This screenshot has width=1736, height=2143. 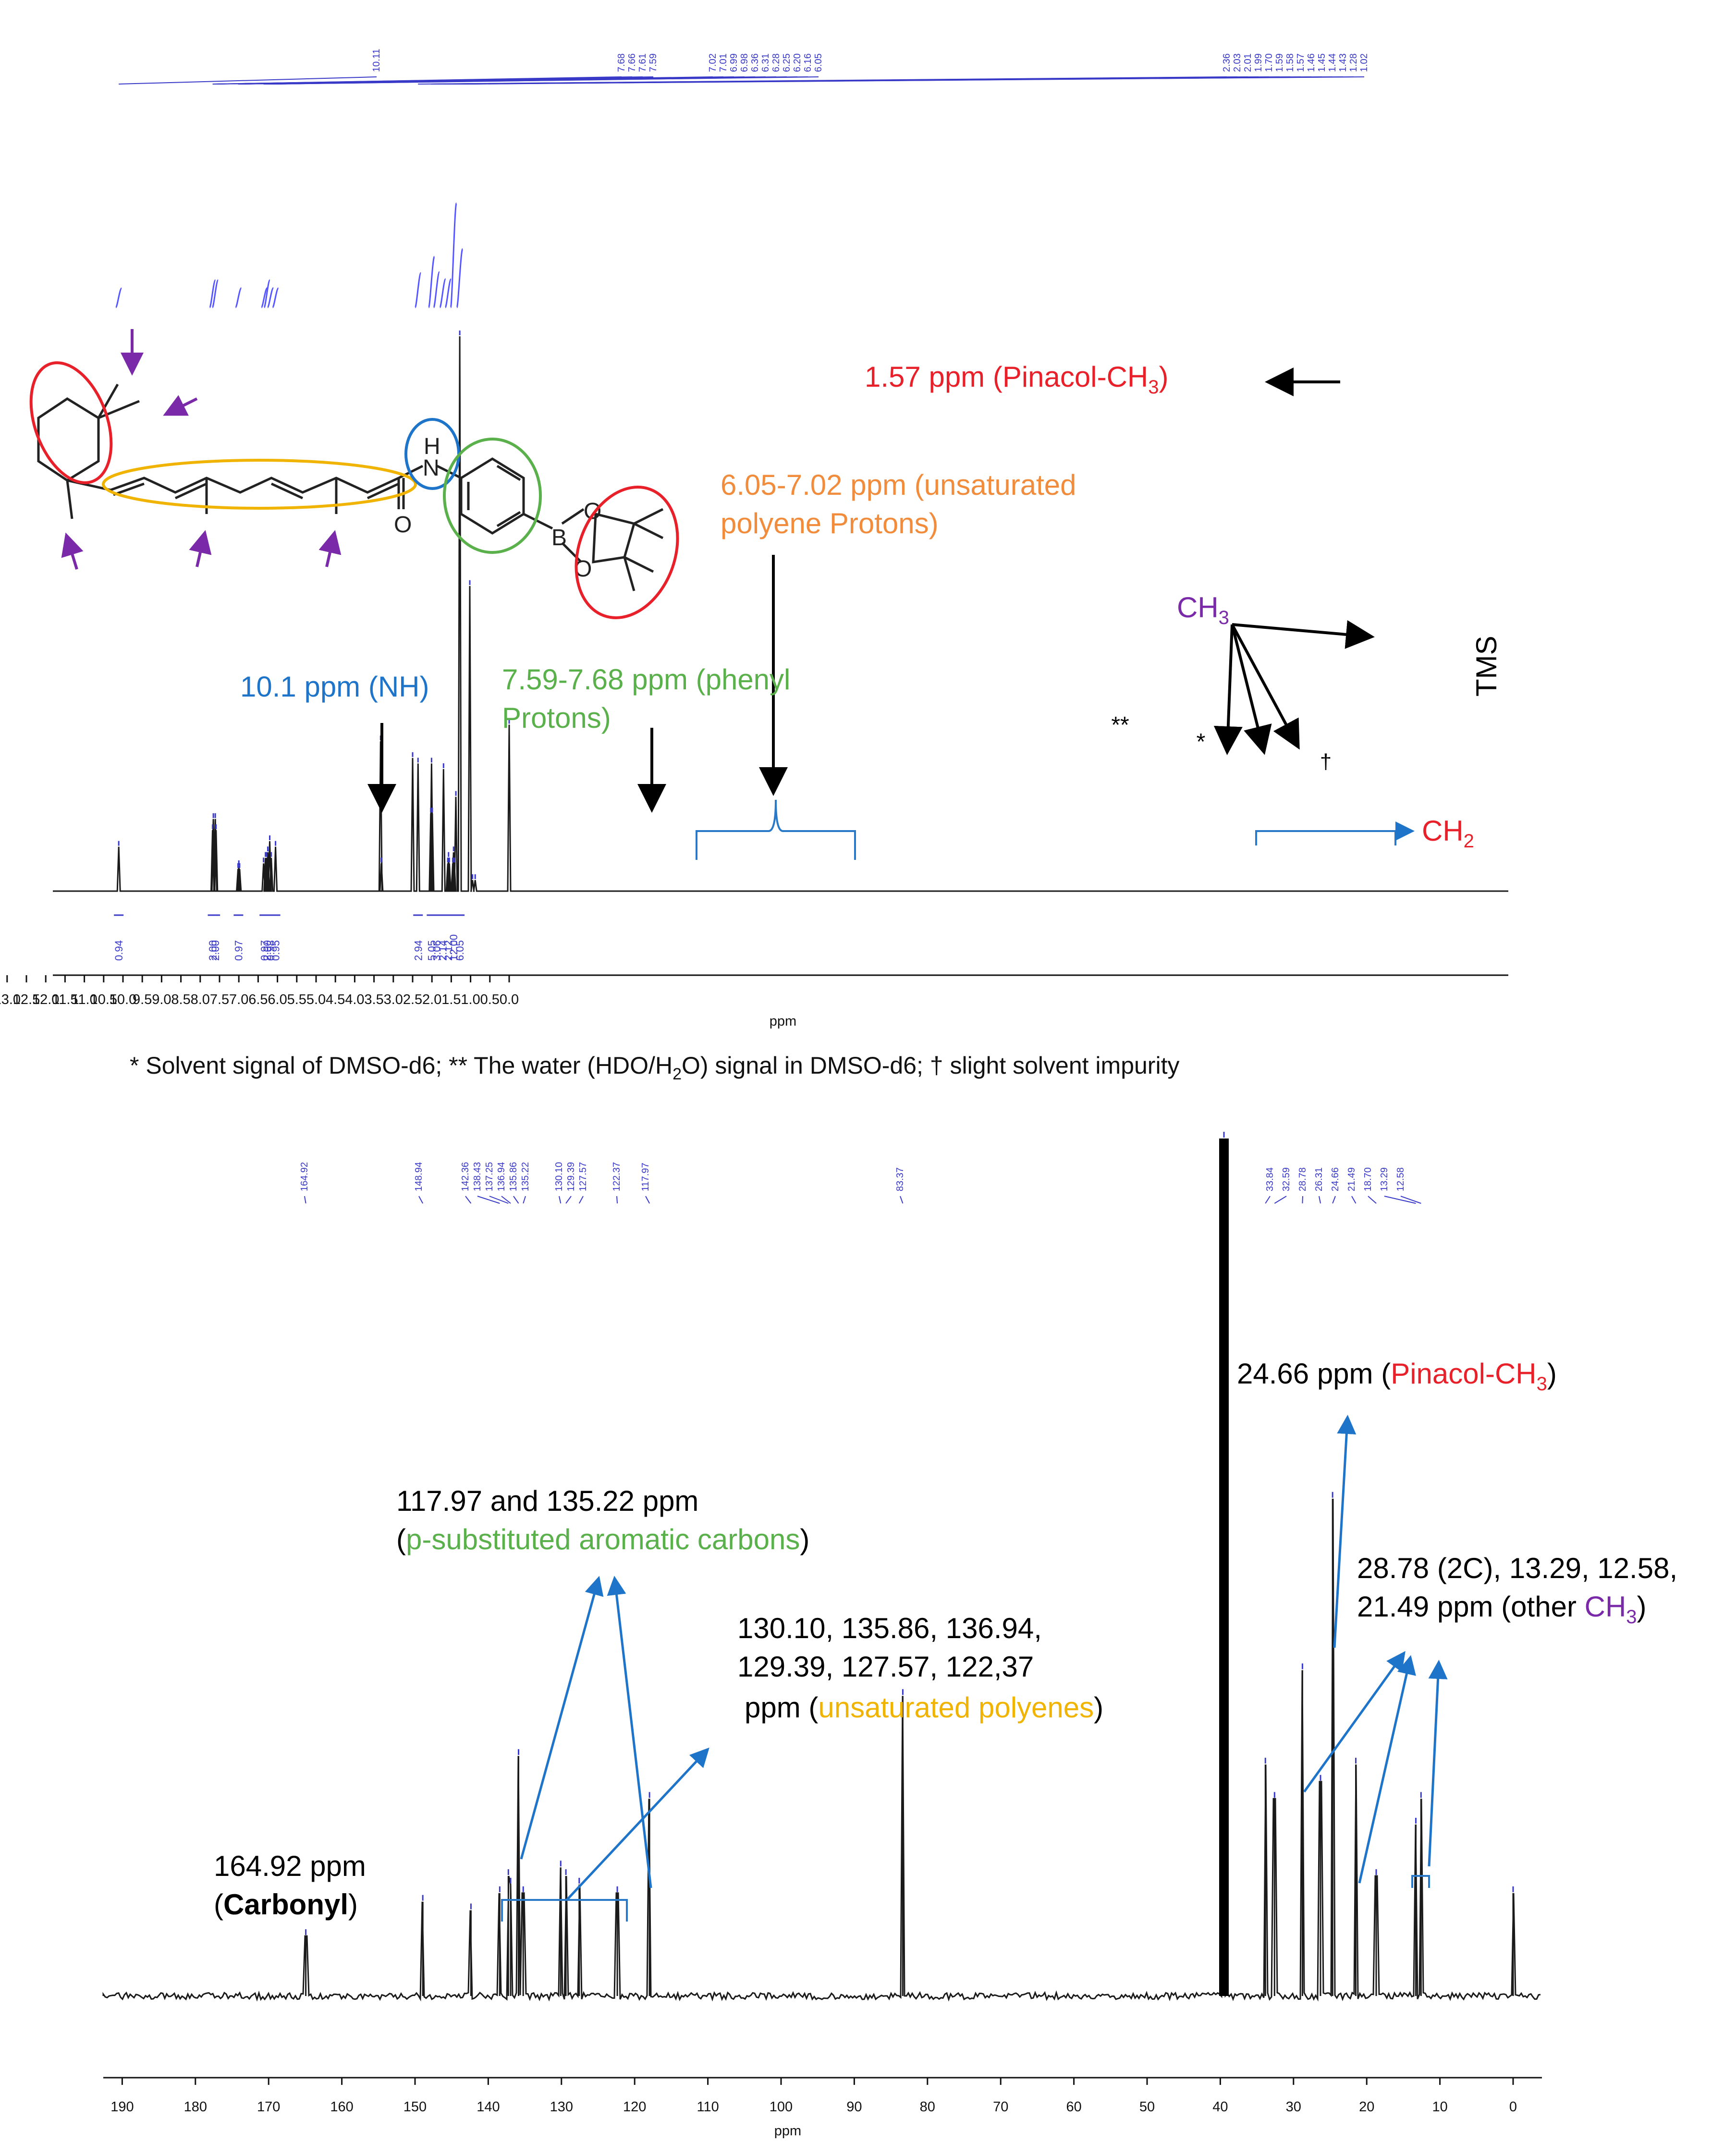 What do you see at coordinates (602, 1539) in the screenshot?
I see `c-aromatic-label-line2: (p-substituted aromatic carbons)` at bounding box center [602, 1539].